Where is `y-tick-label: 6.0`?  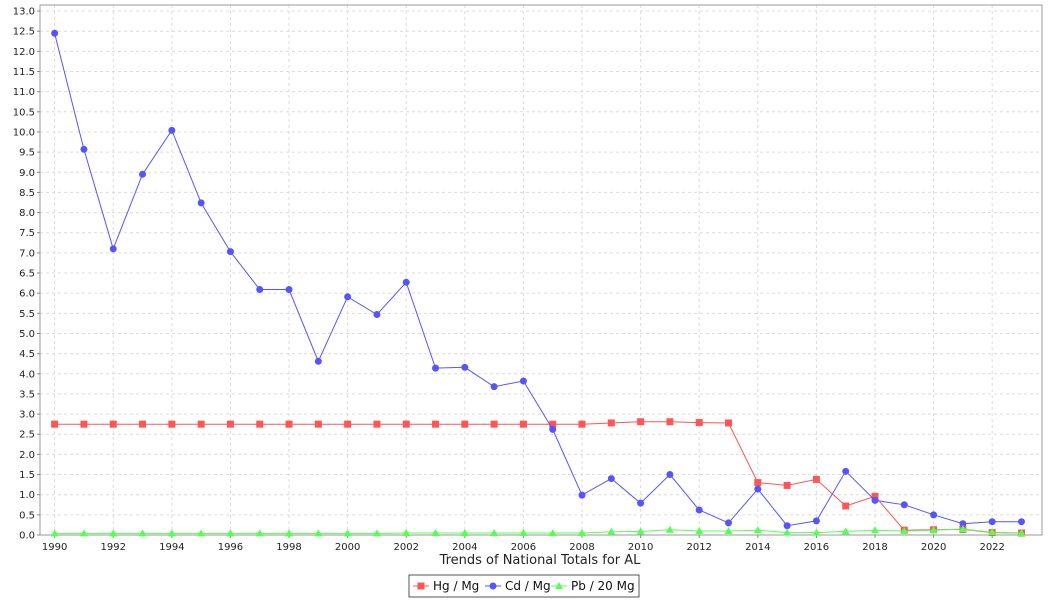 y-tick-label: 6.0 is located at coordinates (27, 294).